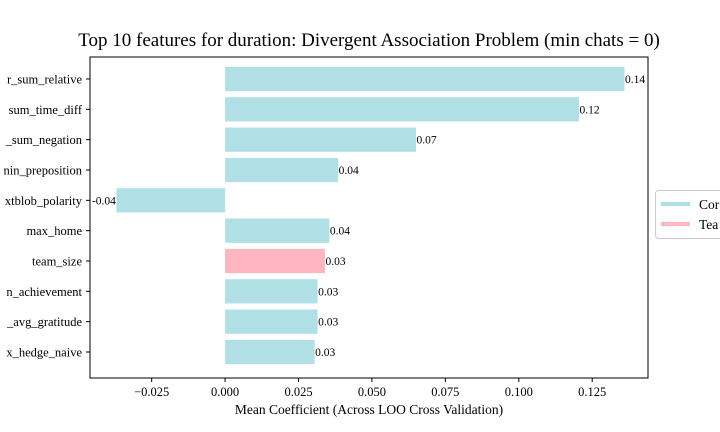  Describe the element at coordinates (592, 392) in the screenshot. I see `x-tick-label: 0.125` at that location.